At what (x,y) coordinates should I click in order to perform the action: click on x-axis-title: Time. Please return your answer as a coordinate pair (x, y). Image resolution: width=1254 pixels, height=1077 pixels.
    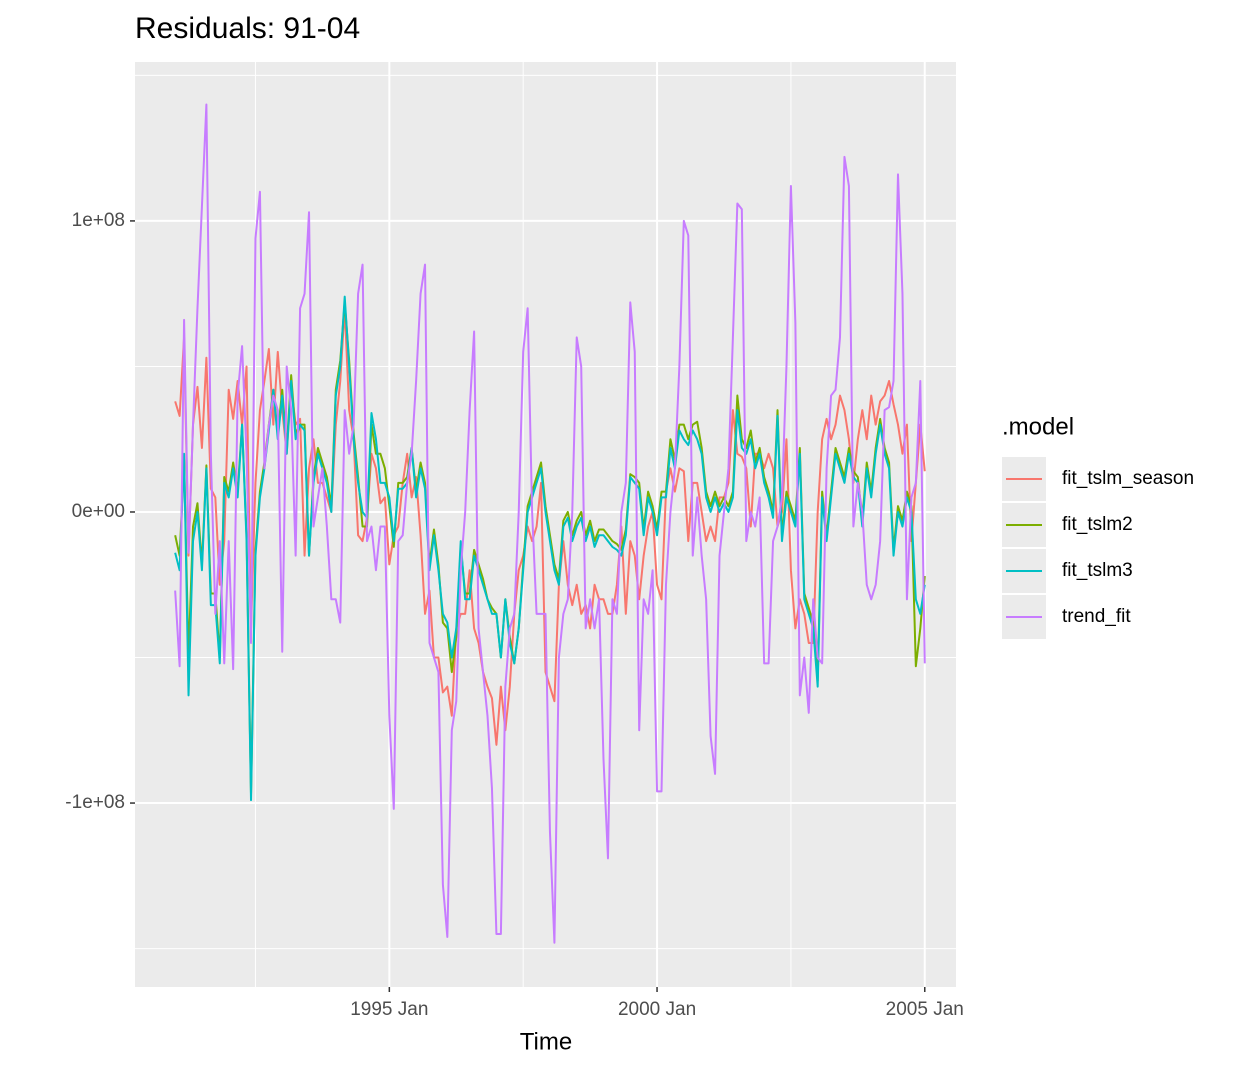
    Looking at the image, I should click on (546, 1041).